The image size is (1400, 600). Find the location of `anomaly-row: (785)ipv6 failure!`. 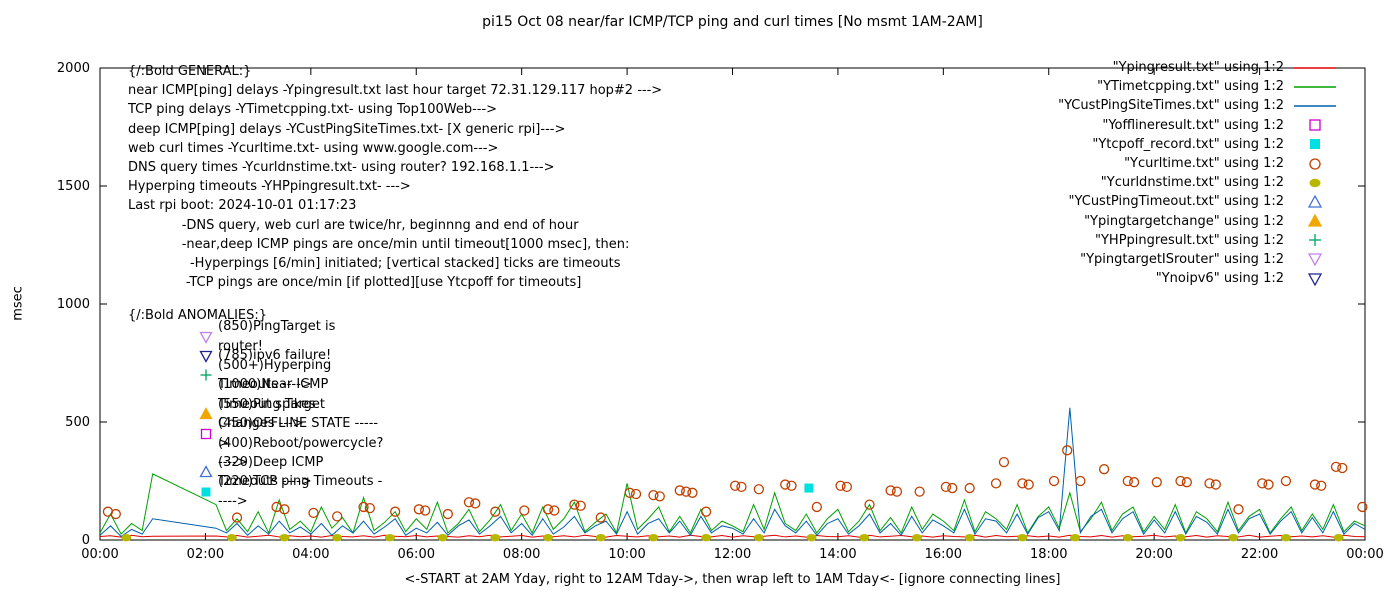

anomaly-row: (785)ipv6 failure! is located at coordinates (290, 355).